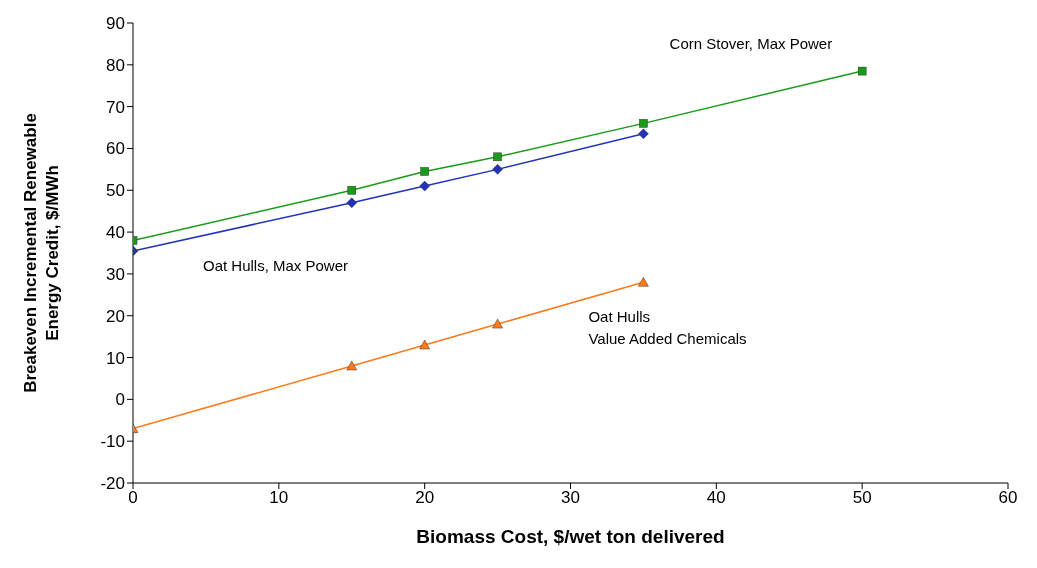 The image size is (1037, 568). What do you see at coordinates (115, 274) in the screenshot?
I see `y-tick-label: 30` at bounding box center [115, 274].